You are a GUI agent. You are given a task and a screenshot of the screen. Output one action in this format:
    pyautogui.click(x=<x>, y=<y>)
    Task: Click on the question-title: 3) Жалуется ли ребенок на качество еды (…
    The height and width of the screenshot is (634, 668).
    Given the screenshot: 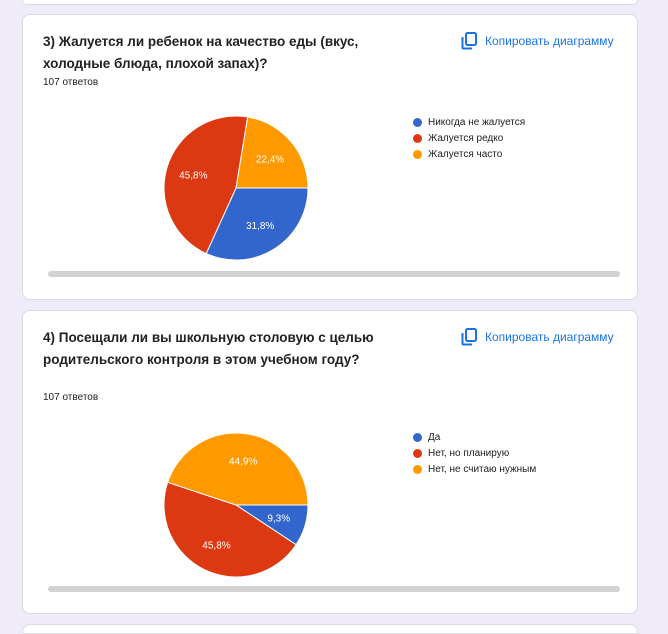 What is the action you would take?
    pyautogui.click(x=201, y=52)
    